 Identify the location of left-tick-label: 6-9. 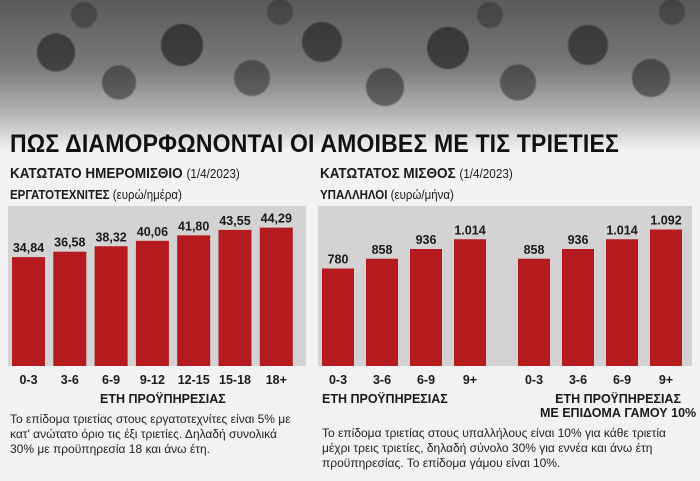
(111, 380).